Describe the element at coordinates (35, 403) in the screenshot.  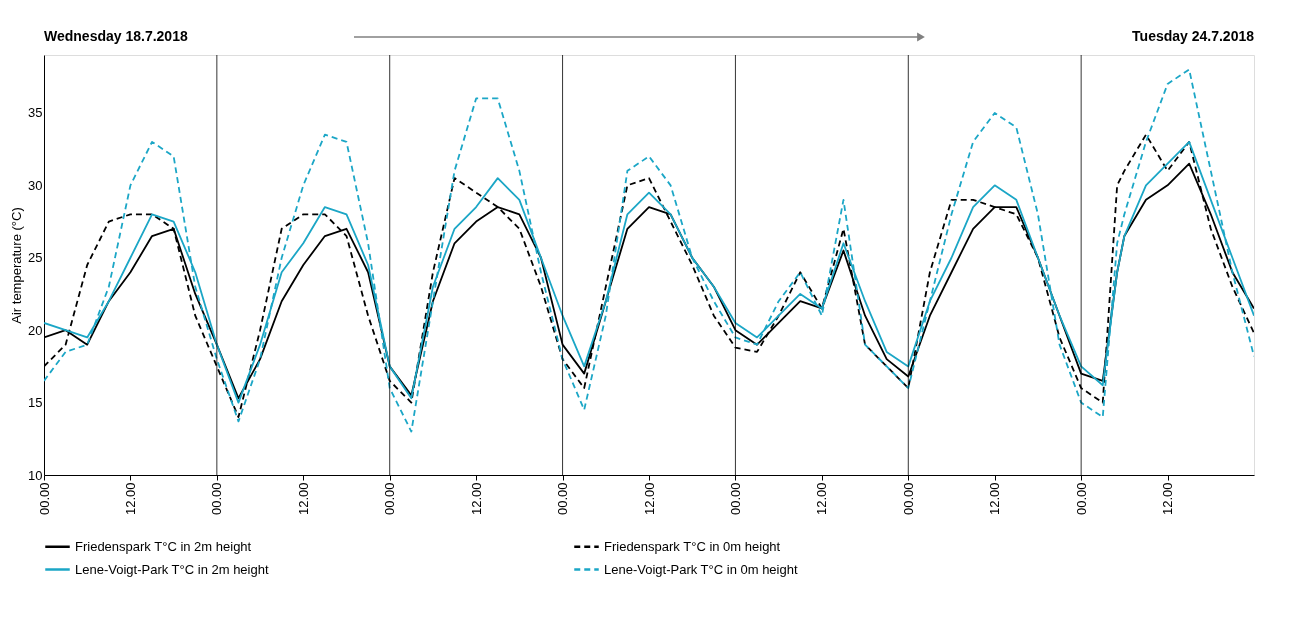
I see `y-tick-label: 15` at that location.